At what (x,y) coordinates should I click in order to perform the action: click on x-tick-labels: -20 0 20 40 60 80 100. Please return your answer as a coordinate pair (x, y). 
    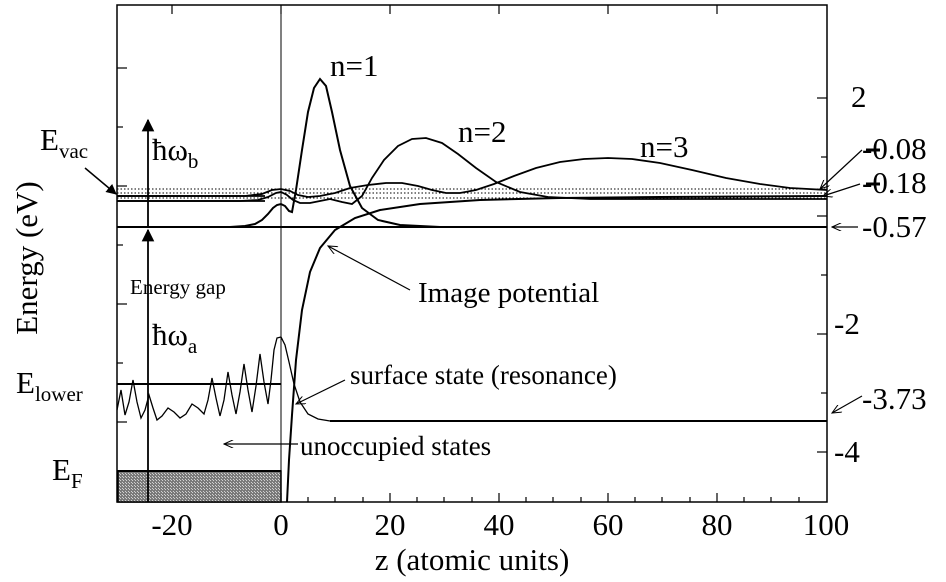
    Looking at the image, I should click on (500, 524).